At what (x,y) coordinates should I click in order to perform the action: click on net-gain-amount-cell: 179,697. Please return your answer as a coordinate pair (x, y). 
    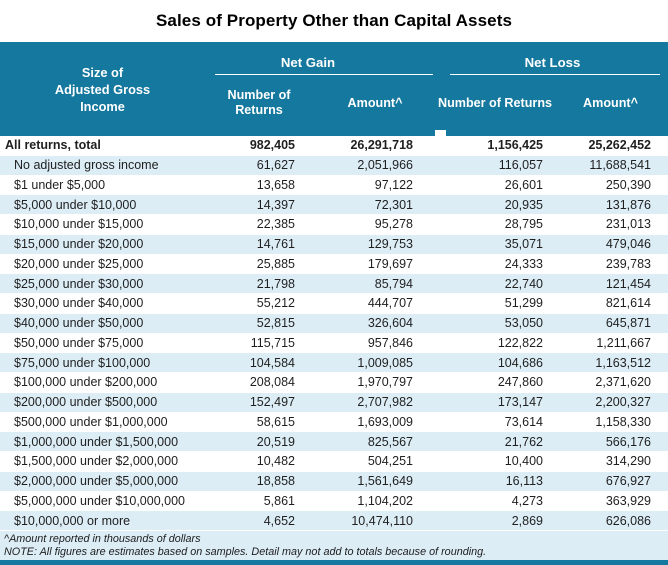
    Looking at the image, I should click on (390, 263).